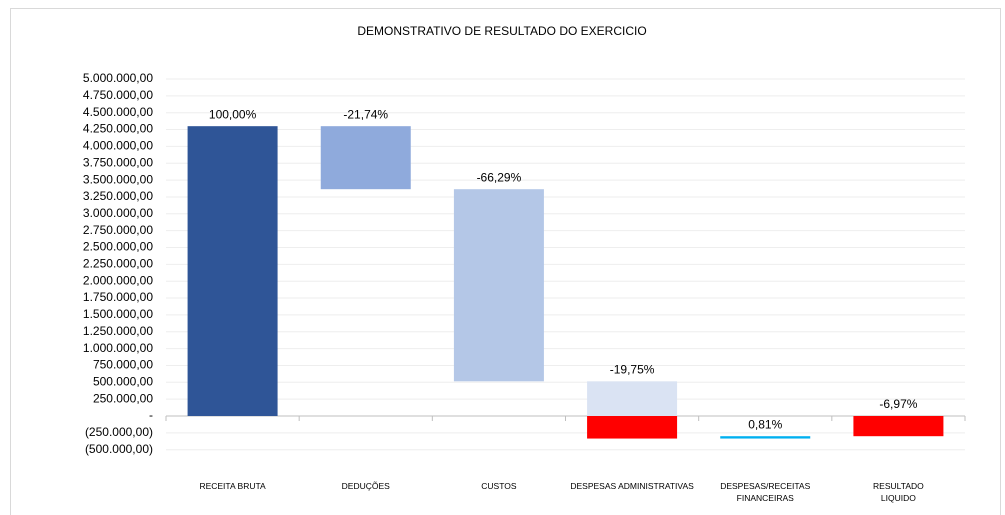  I want to click on data-label: -66,29%, so click(499, 177).